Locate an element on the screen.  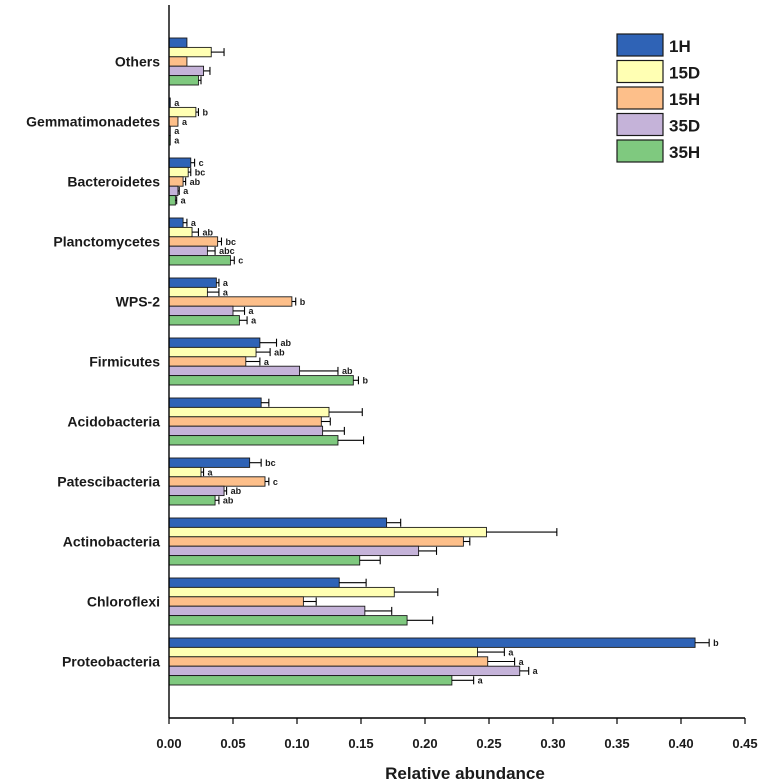
legend-label: 15H is located at coordinates (684, 99).